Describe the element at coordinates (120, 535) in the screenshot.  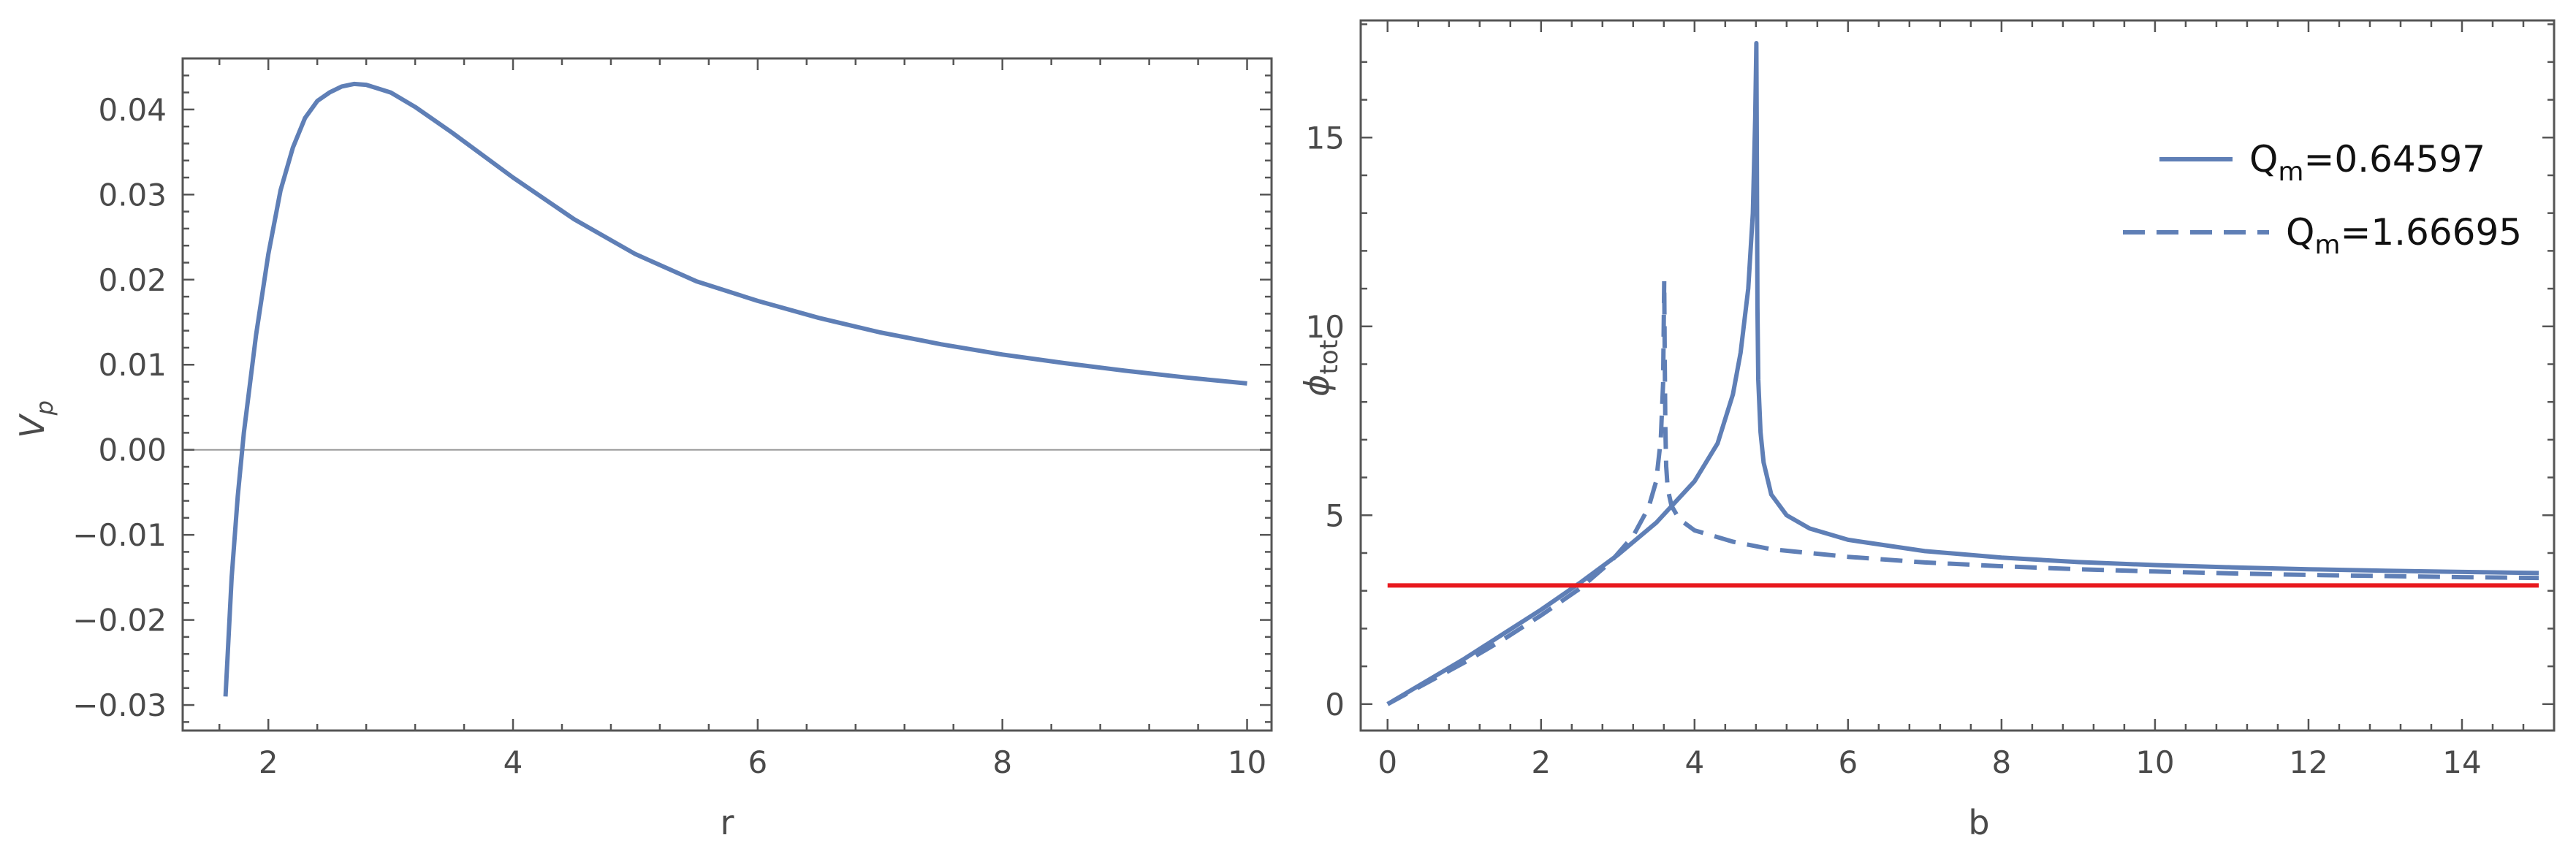
I see `left-y-tick-label: −0.01` at that location.